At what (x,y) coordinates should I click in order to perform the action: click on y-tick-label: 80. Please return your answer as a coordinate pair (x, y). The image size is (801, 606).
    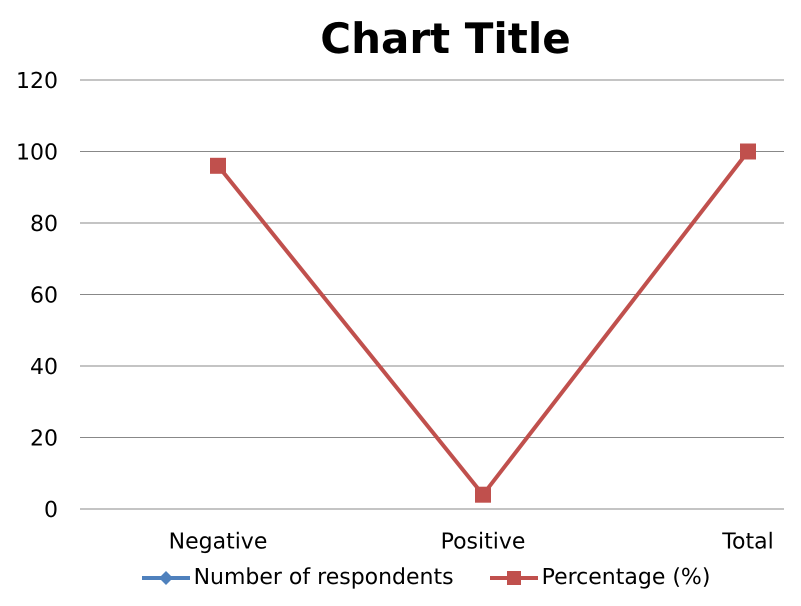
    Looking at the image, I should click on (44, 224).